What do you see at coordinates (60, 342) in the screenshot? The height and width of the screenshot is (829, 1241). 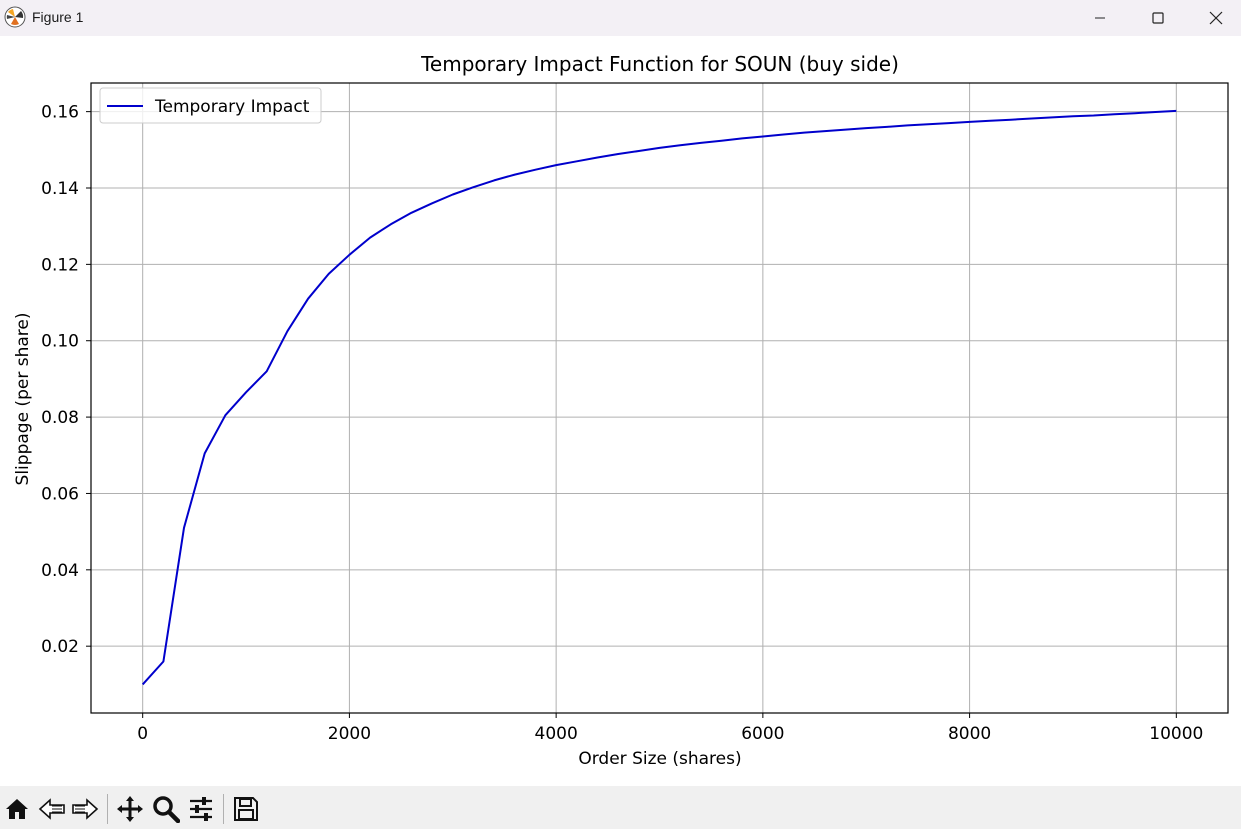 I see `y-tick-label: 0.10` at bounding box center [60, 342].